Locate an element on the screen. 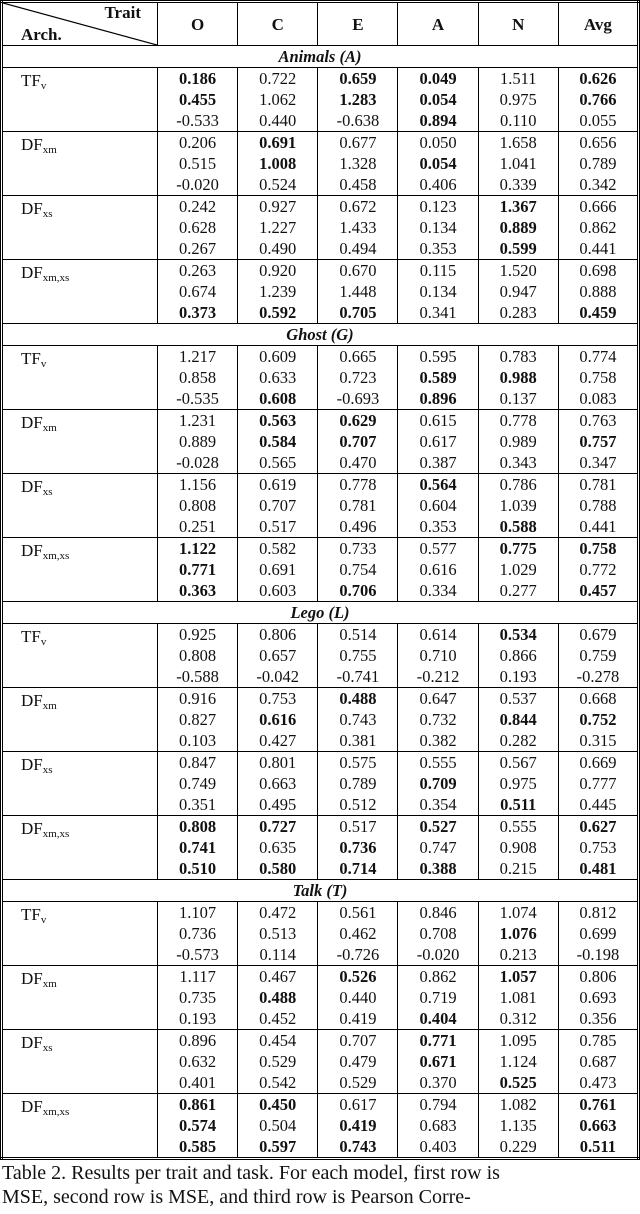 The width and height of the screenshot is (640, 1214). value-cell: 0.341 is located at coordinates (438, 313).